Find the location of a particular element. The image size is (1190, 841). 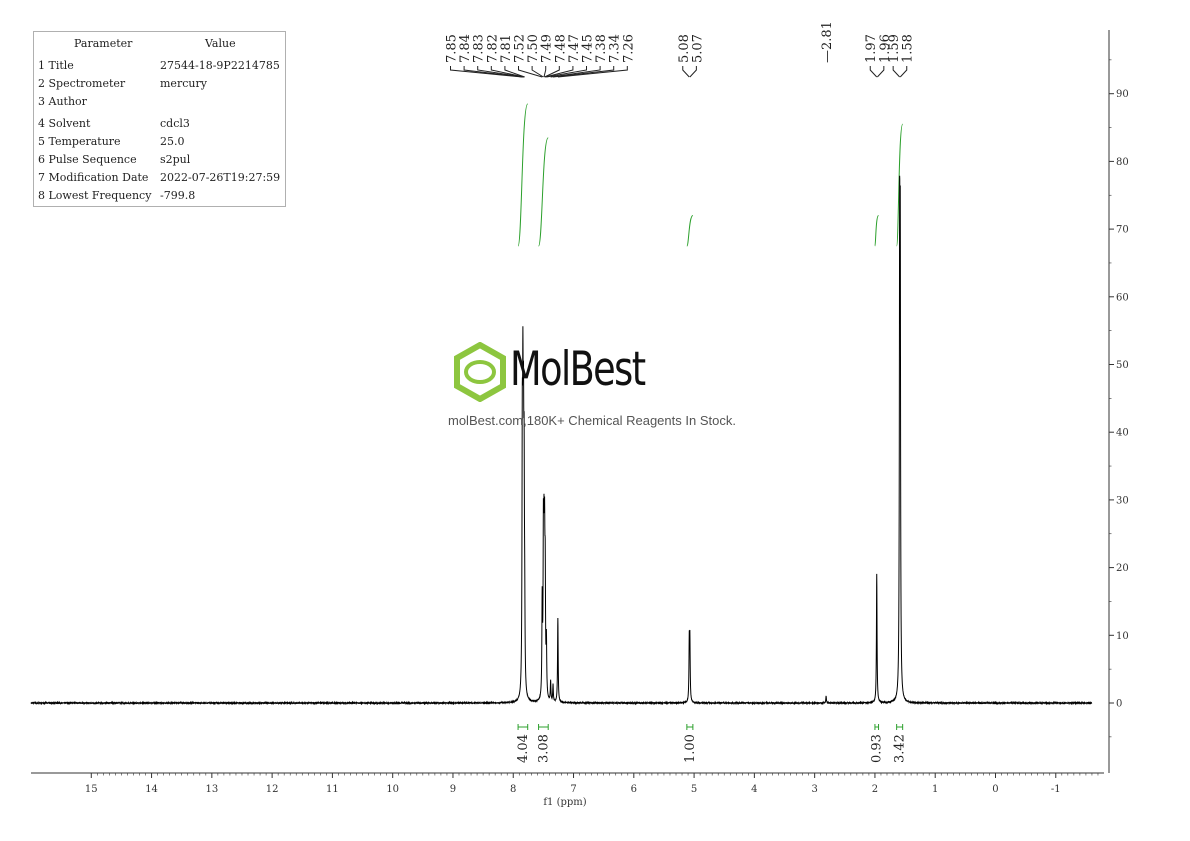

peak-label: 1.59 is located at coordinates (894, 48).